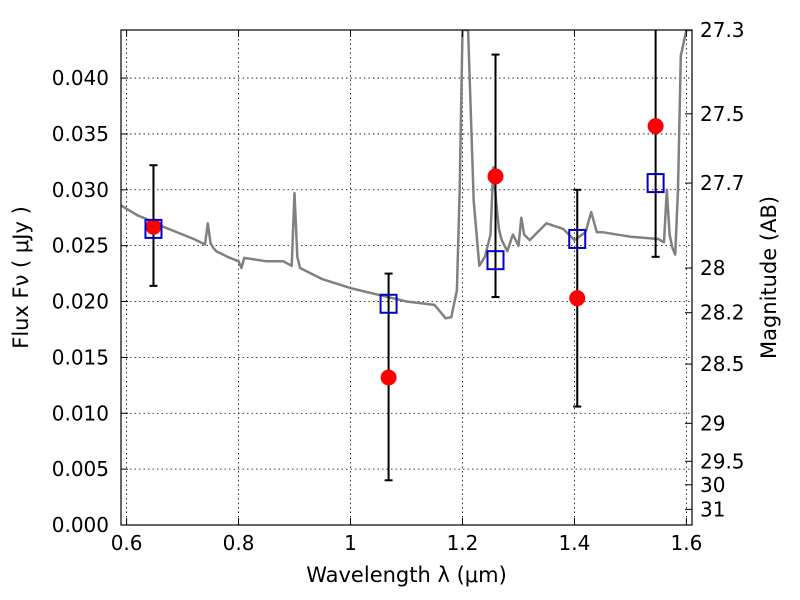 This screenshot has height=600, width=800. I want to click on y-tick-label: 0.035, so click(80, 134).